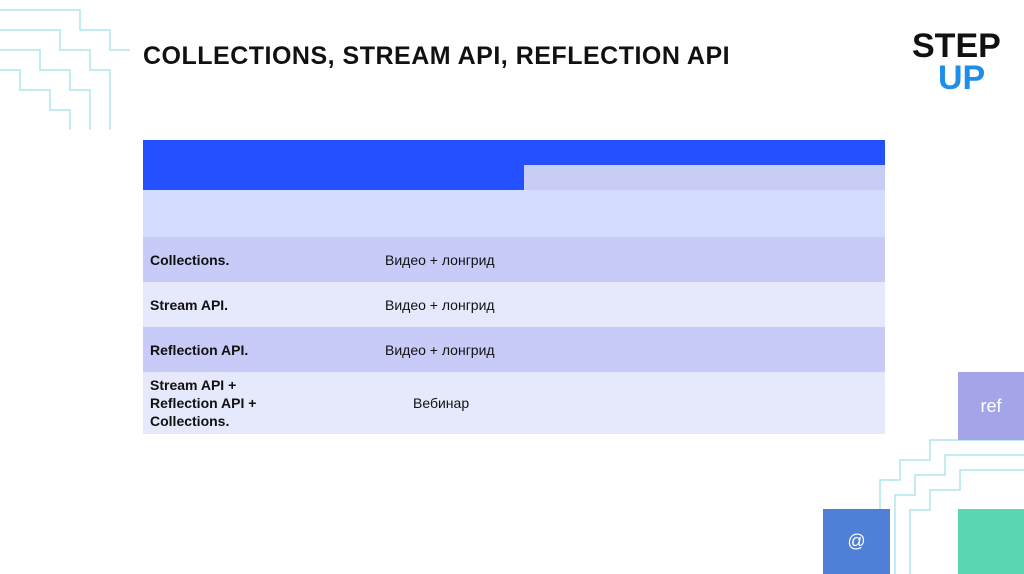  I want to click on cell-line: Reflection API., so click(199, 349).